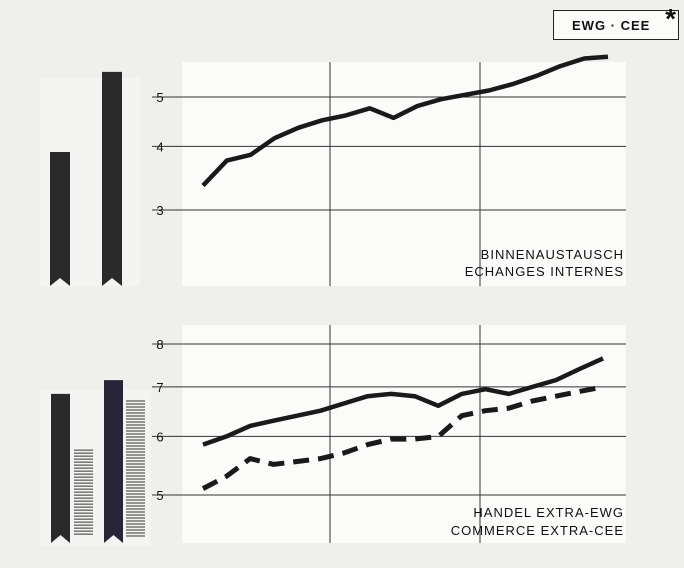 This screenshot has width=684, height=568. Describe the element at coordinates (552, 254) in the screenshot. I see `chart-title: BINNENAUSTAUSCH` at that location.